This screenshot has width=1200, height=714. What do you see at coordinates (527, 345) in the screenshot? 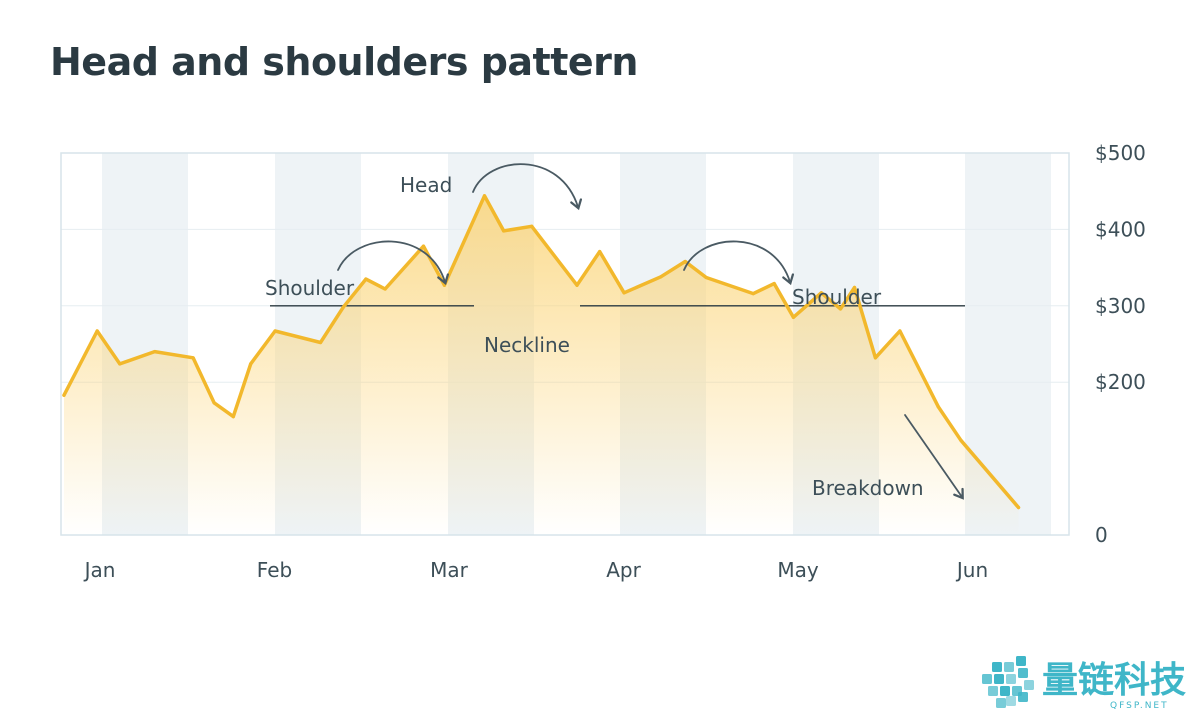
I see `annotation-neckline: Neckline` at bounding box center [527, 345].